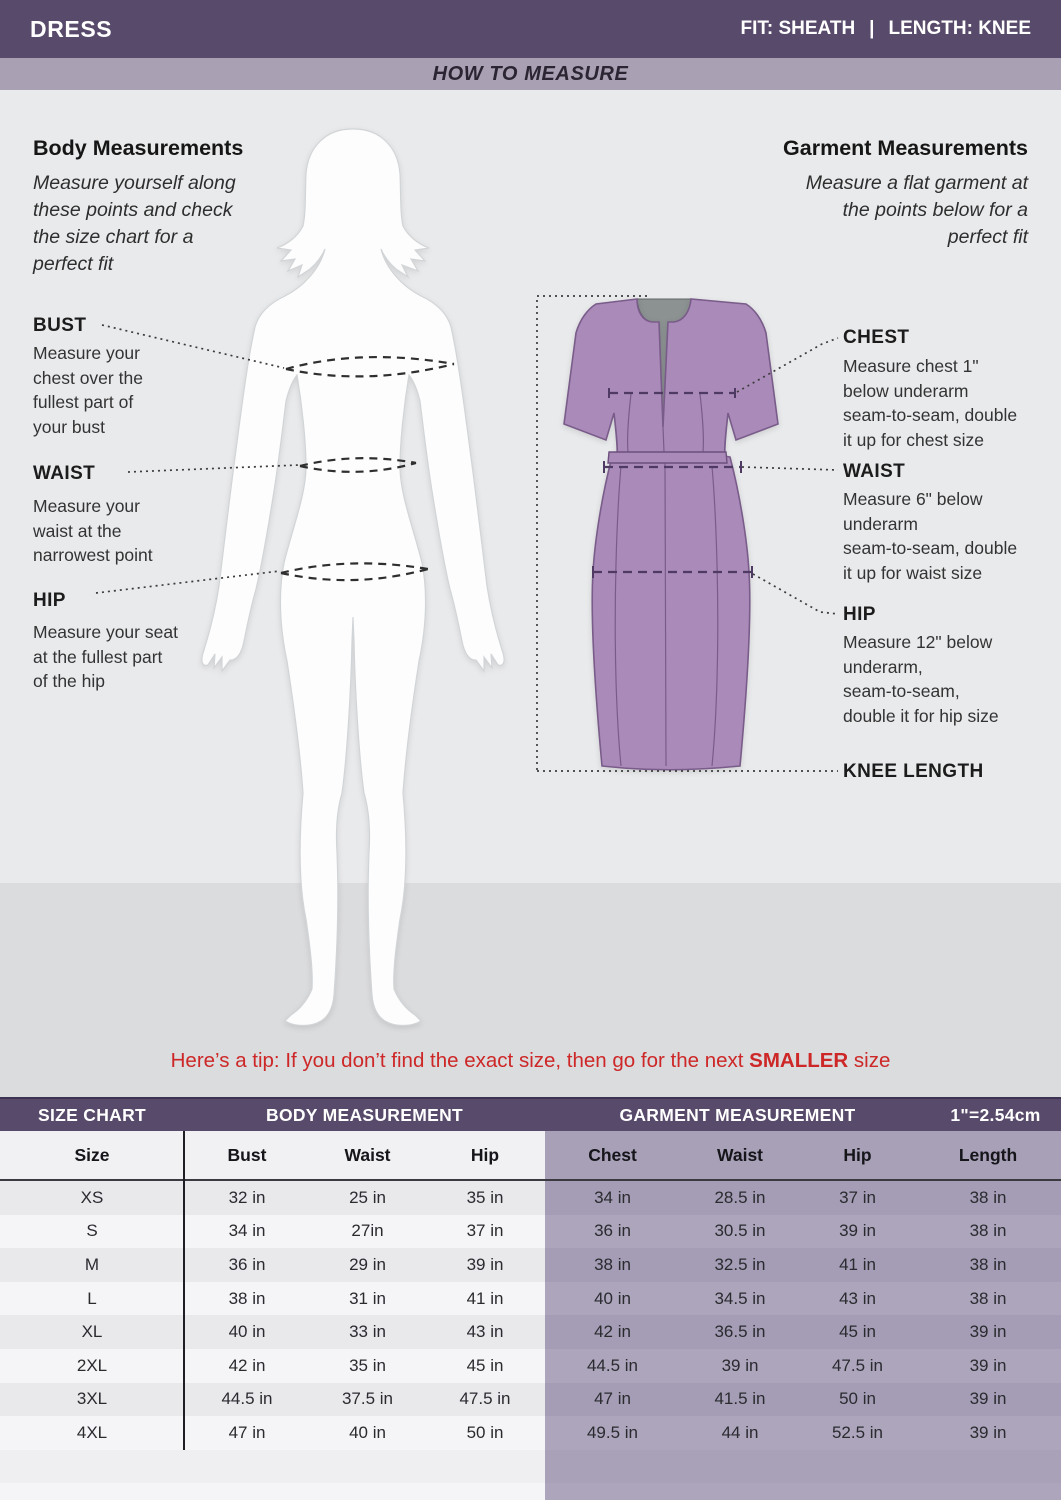 Image resolution: width=1061 pixels, height=1500 pixels. Describe the element at coordinates (530, 29) in the screenshot. I see `header-bar: DRESS FIT: SHEATH | LENGTH: KNEE` at that location.